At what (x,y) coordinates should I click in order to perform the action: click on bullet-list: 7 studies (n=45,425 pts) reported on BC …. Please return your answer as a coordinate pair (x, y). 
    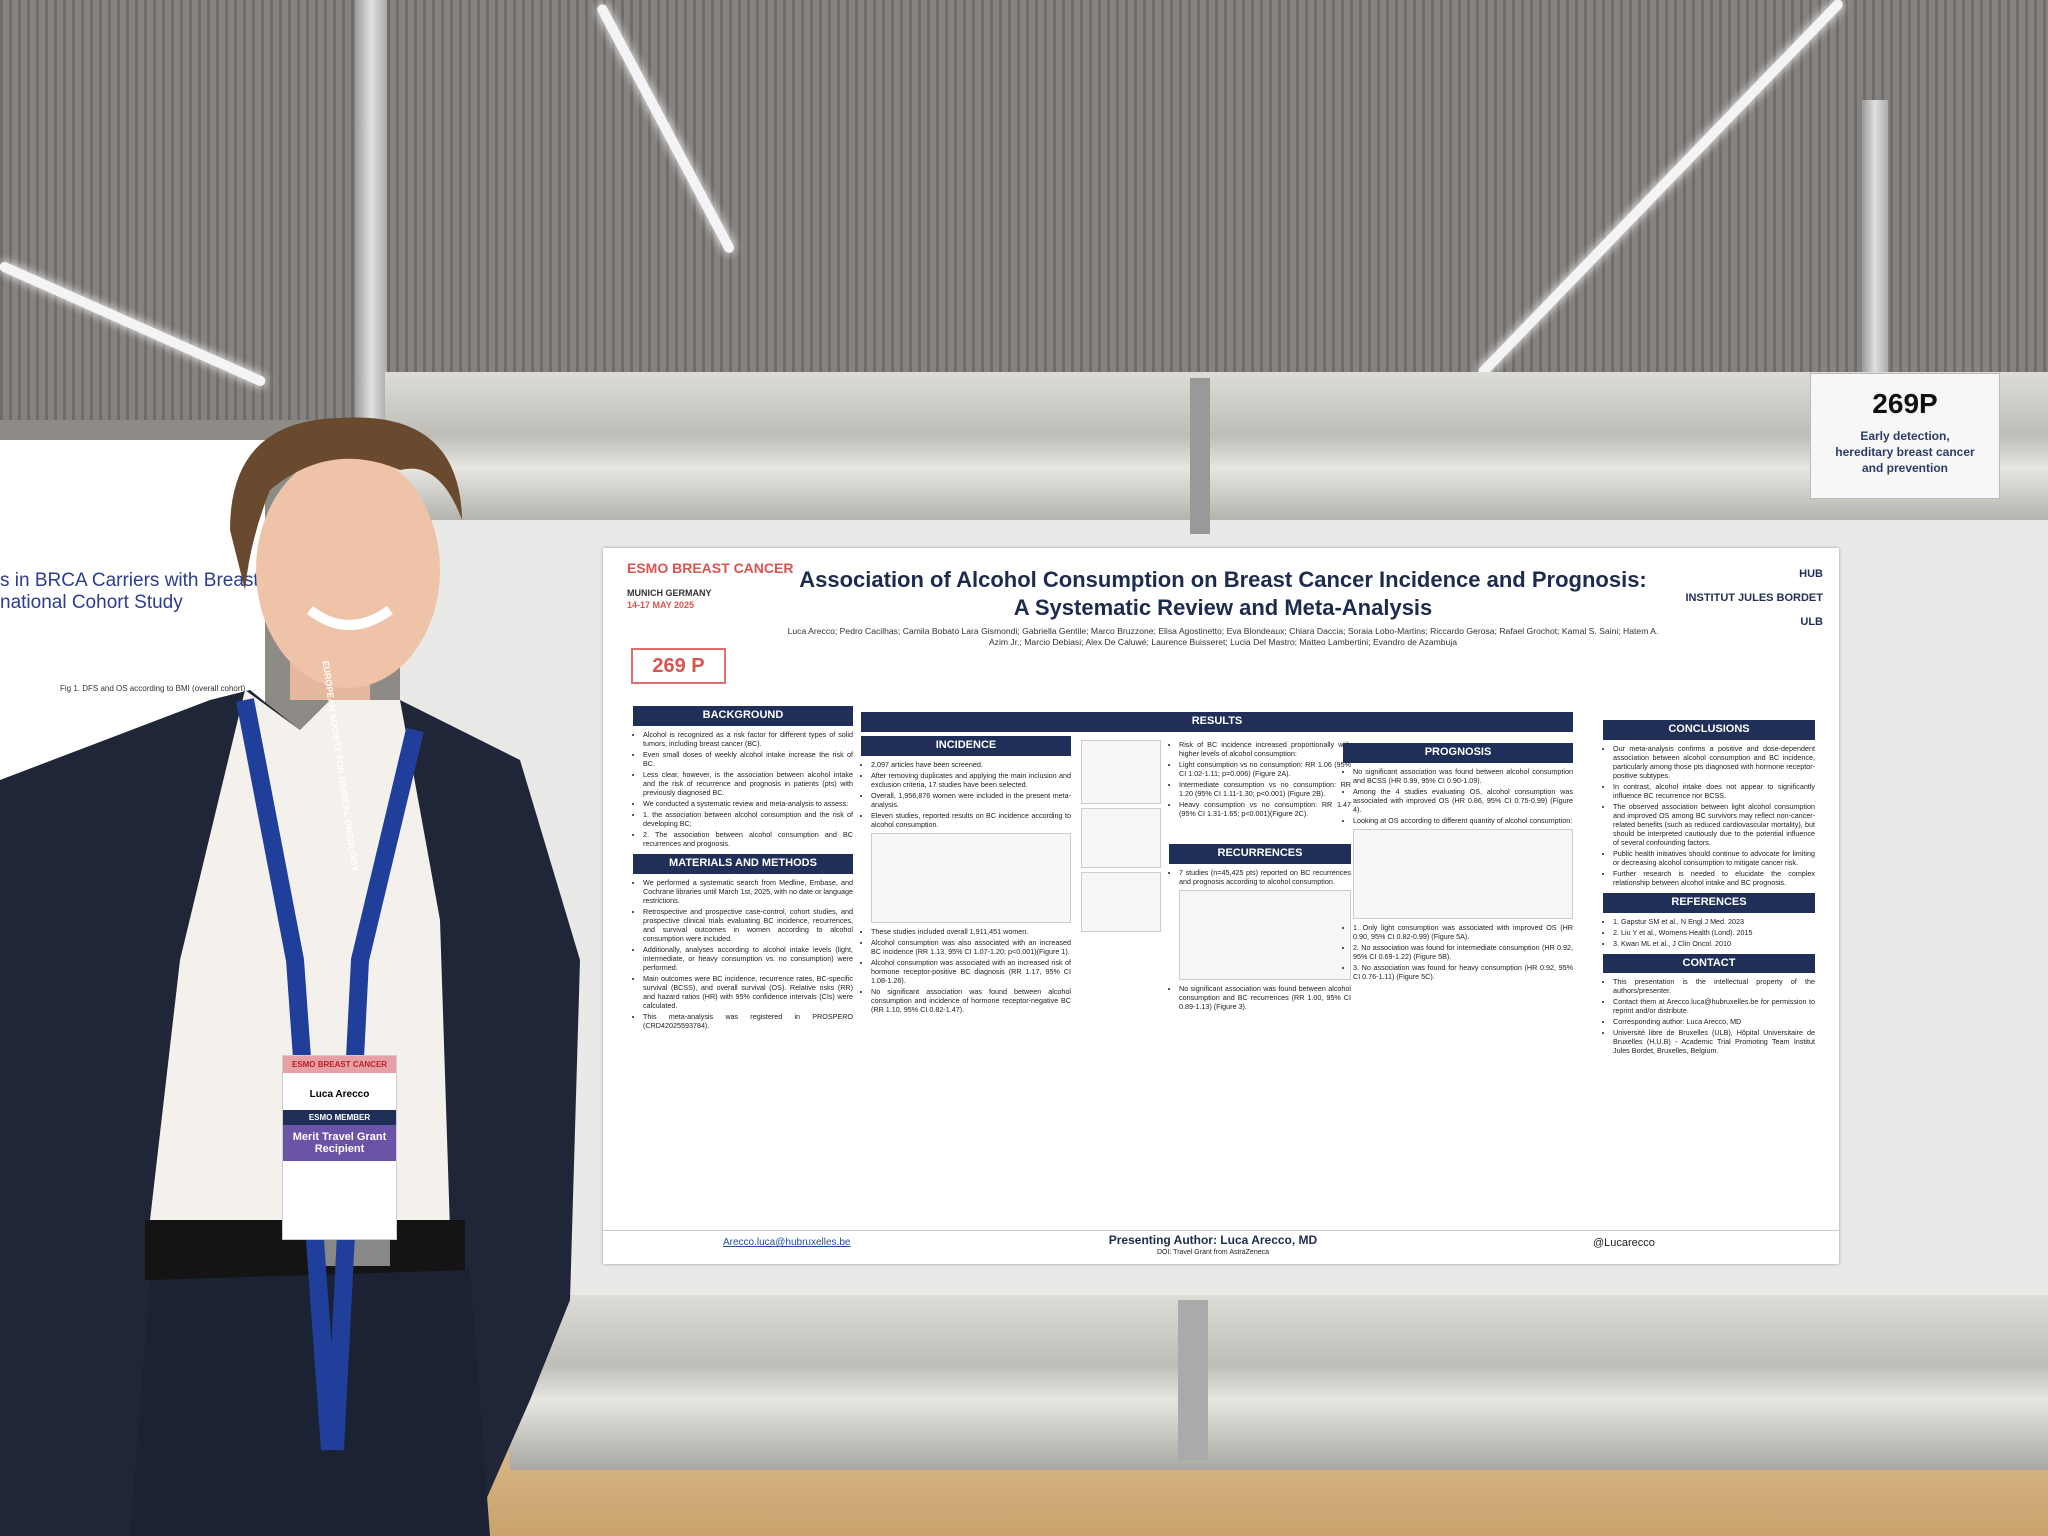
    Looking at the image, I should click on (1260, 939).